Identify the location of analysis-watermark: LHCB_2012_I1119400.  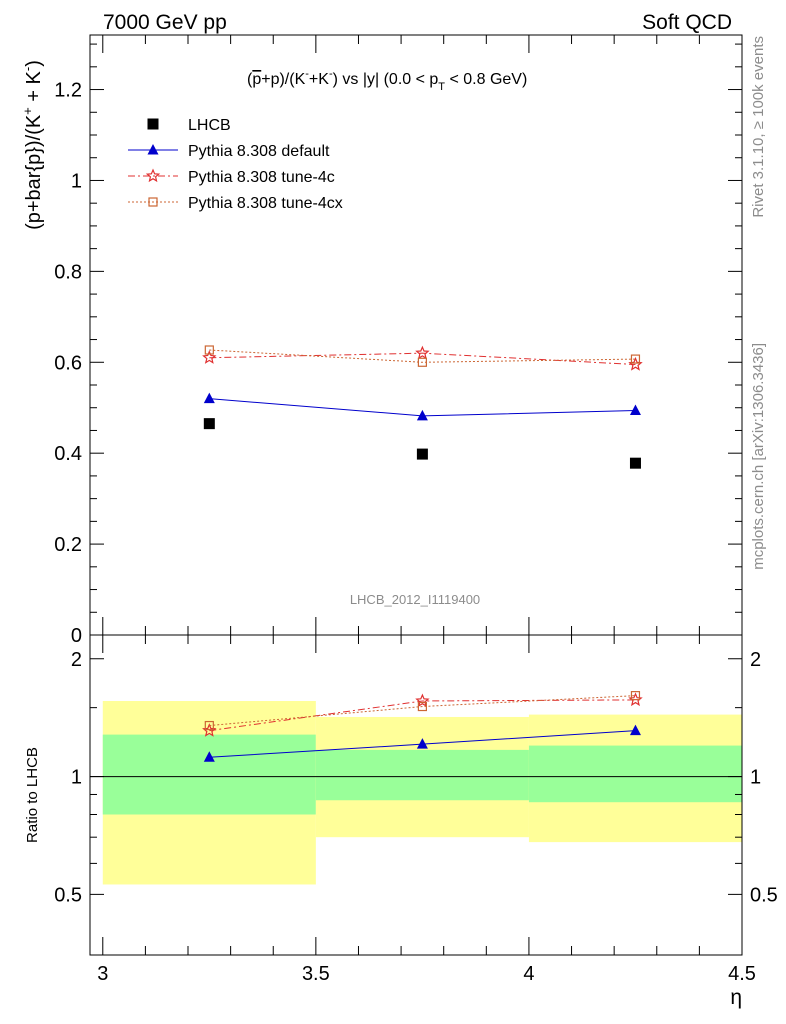
(415, 599).